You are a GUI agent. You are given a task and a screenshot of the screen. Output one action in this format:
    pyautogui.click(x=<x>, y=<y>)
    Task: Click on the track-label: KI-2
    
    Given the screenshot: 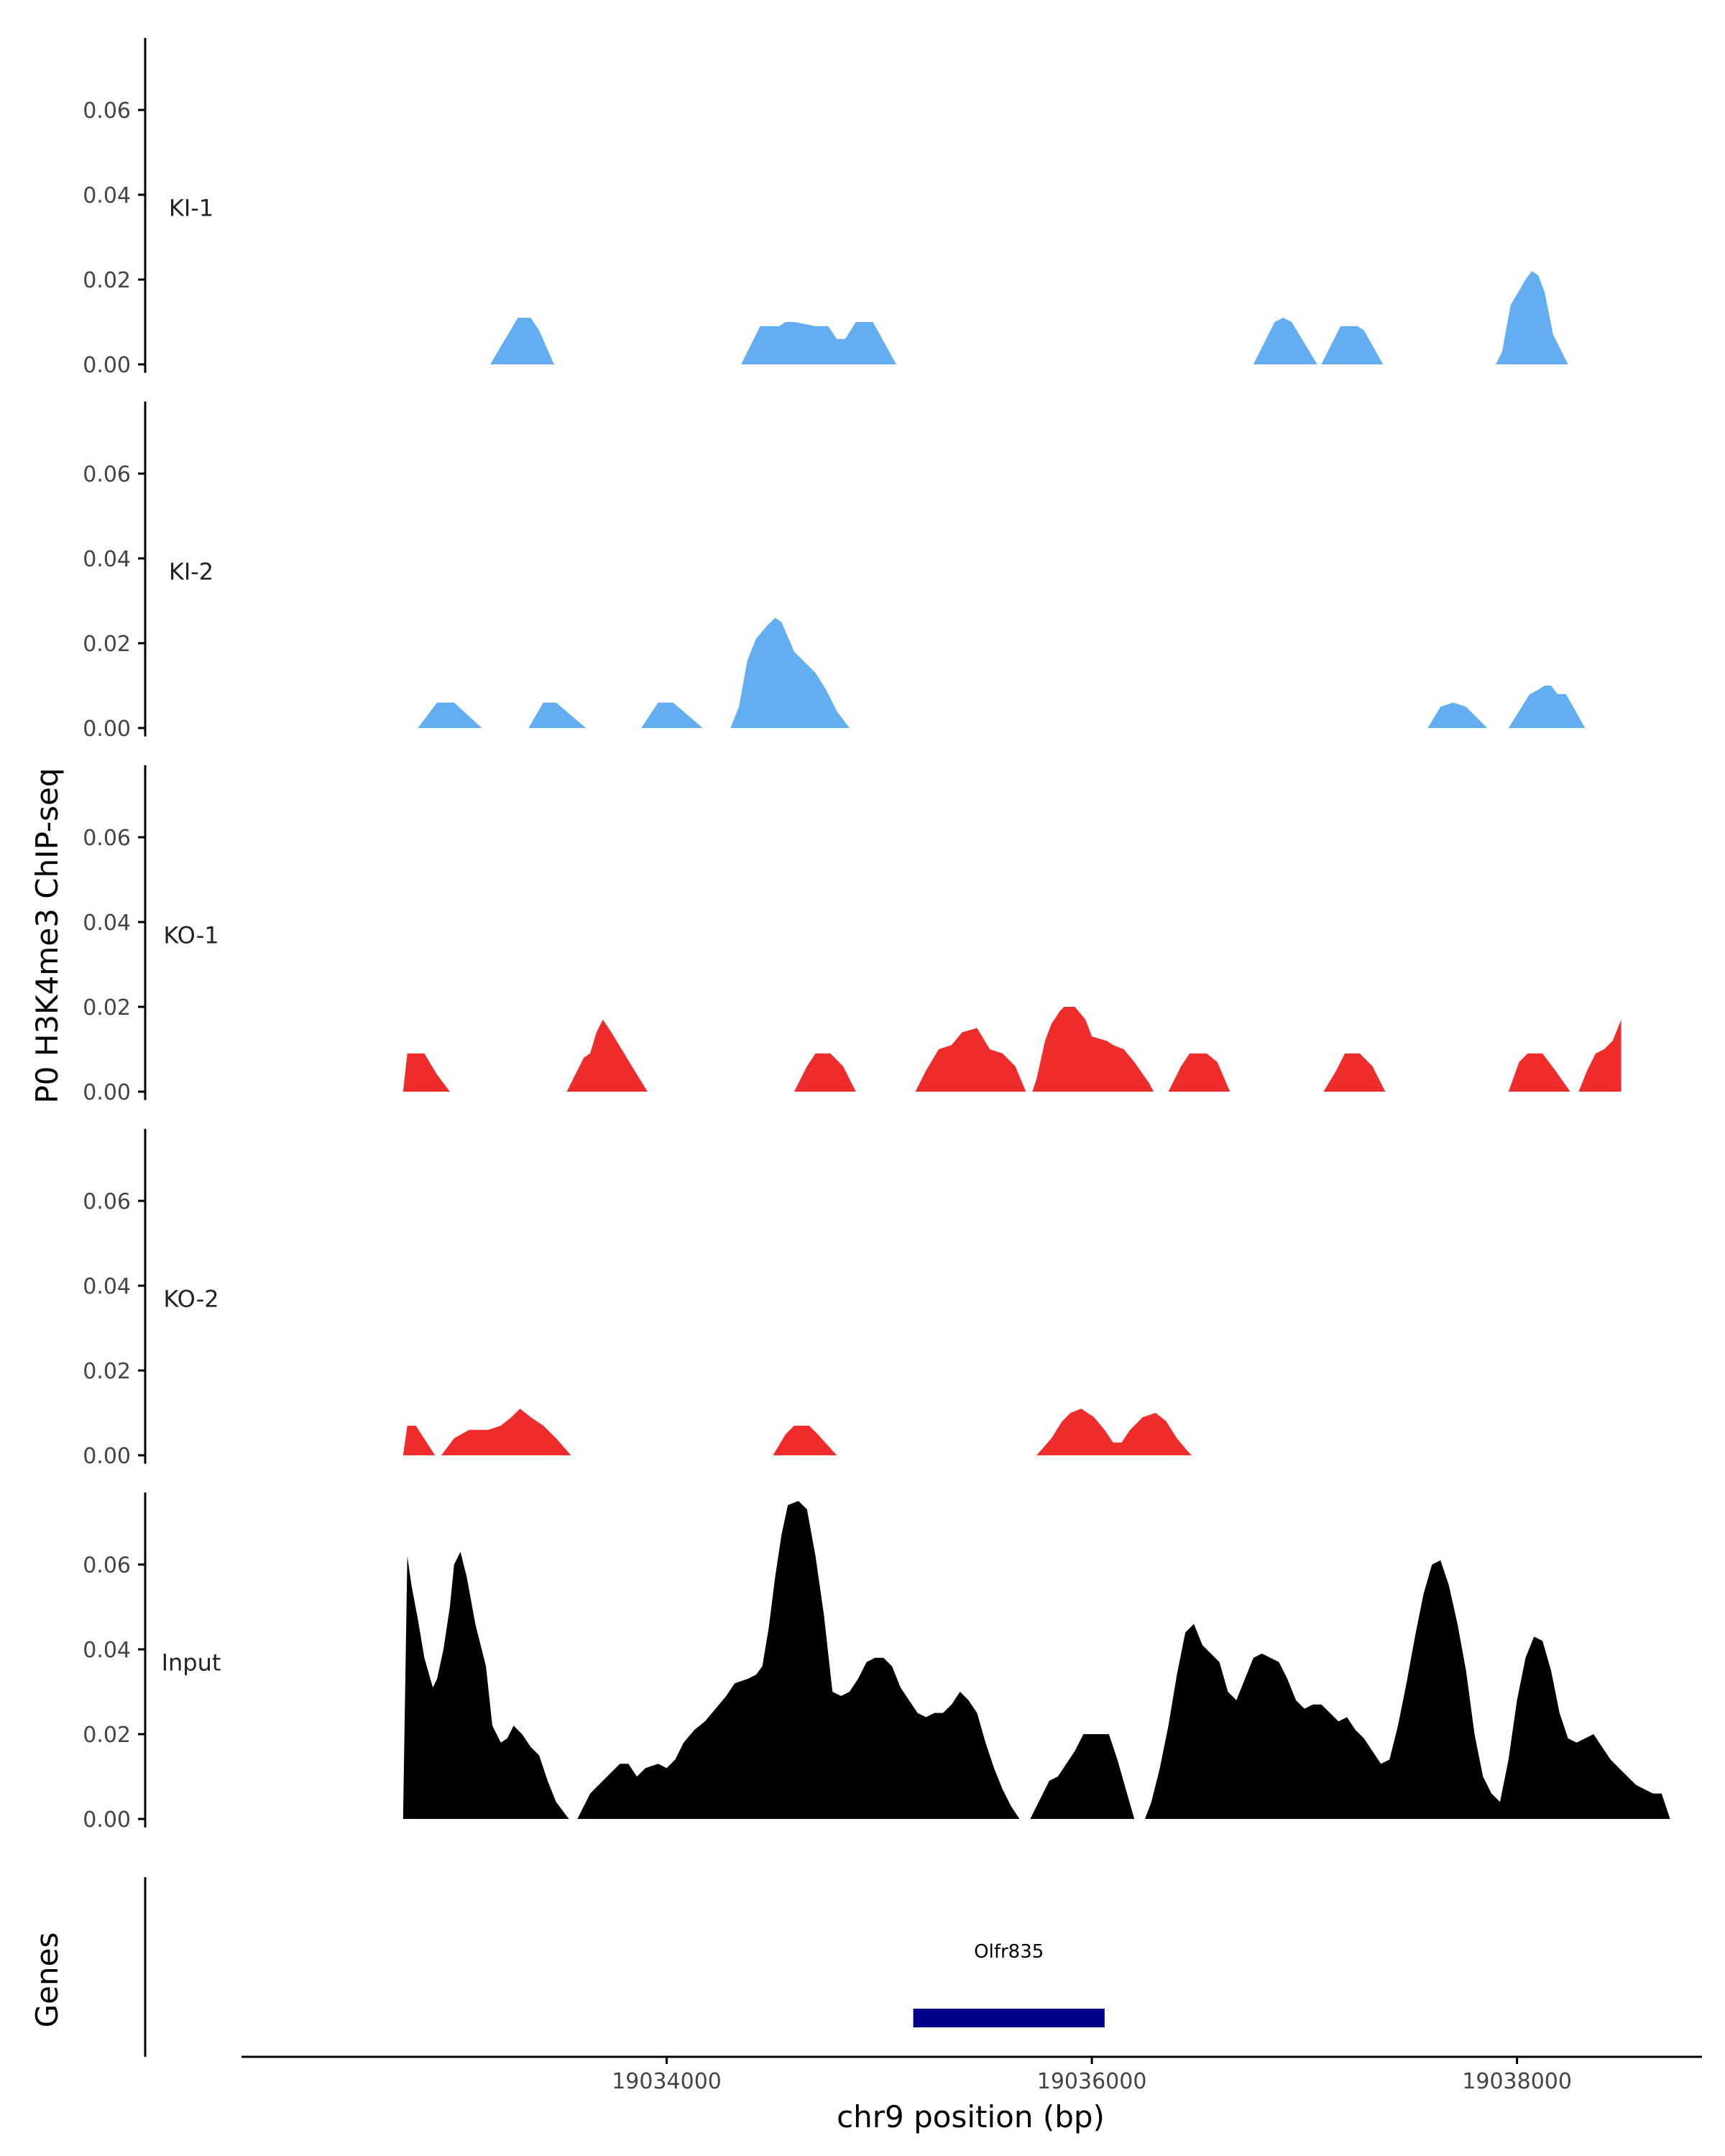 What is the action you would take?
    pyautogui.click(x=191, y=572)
    